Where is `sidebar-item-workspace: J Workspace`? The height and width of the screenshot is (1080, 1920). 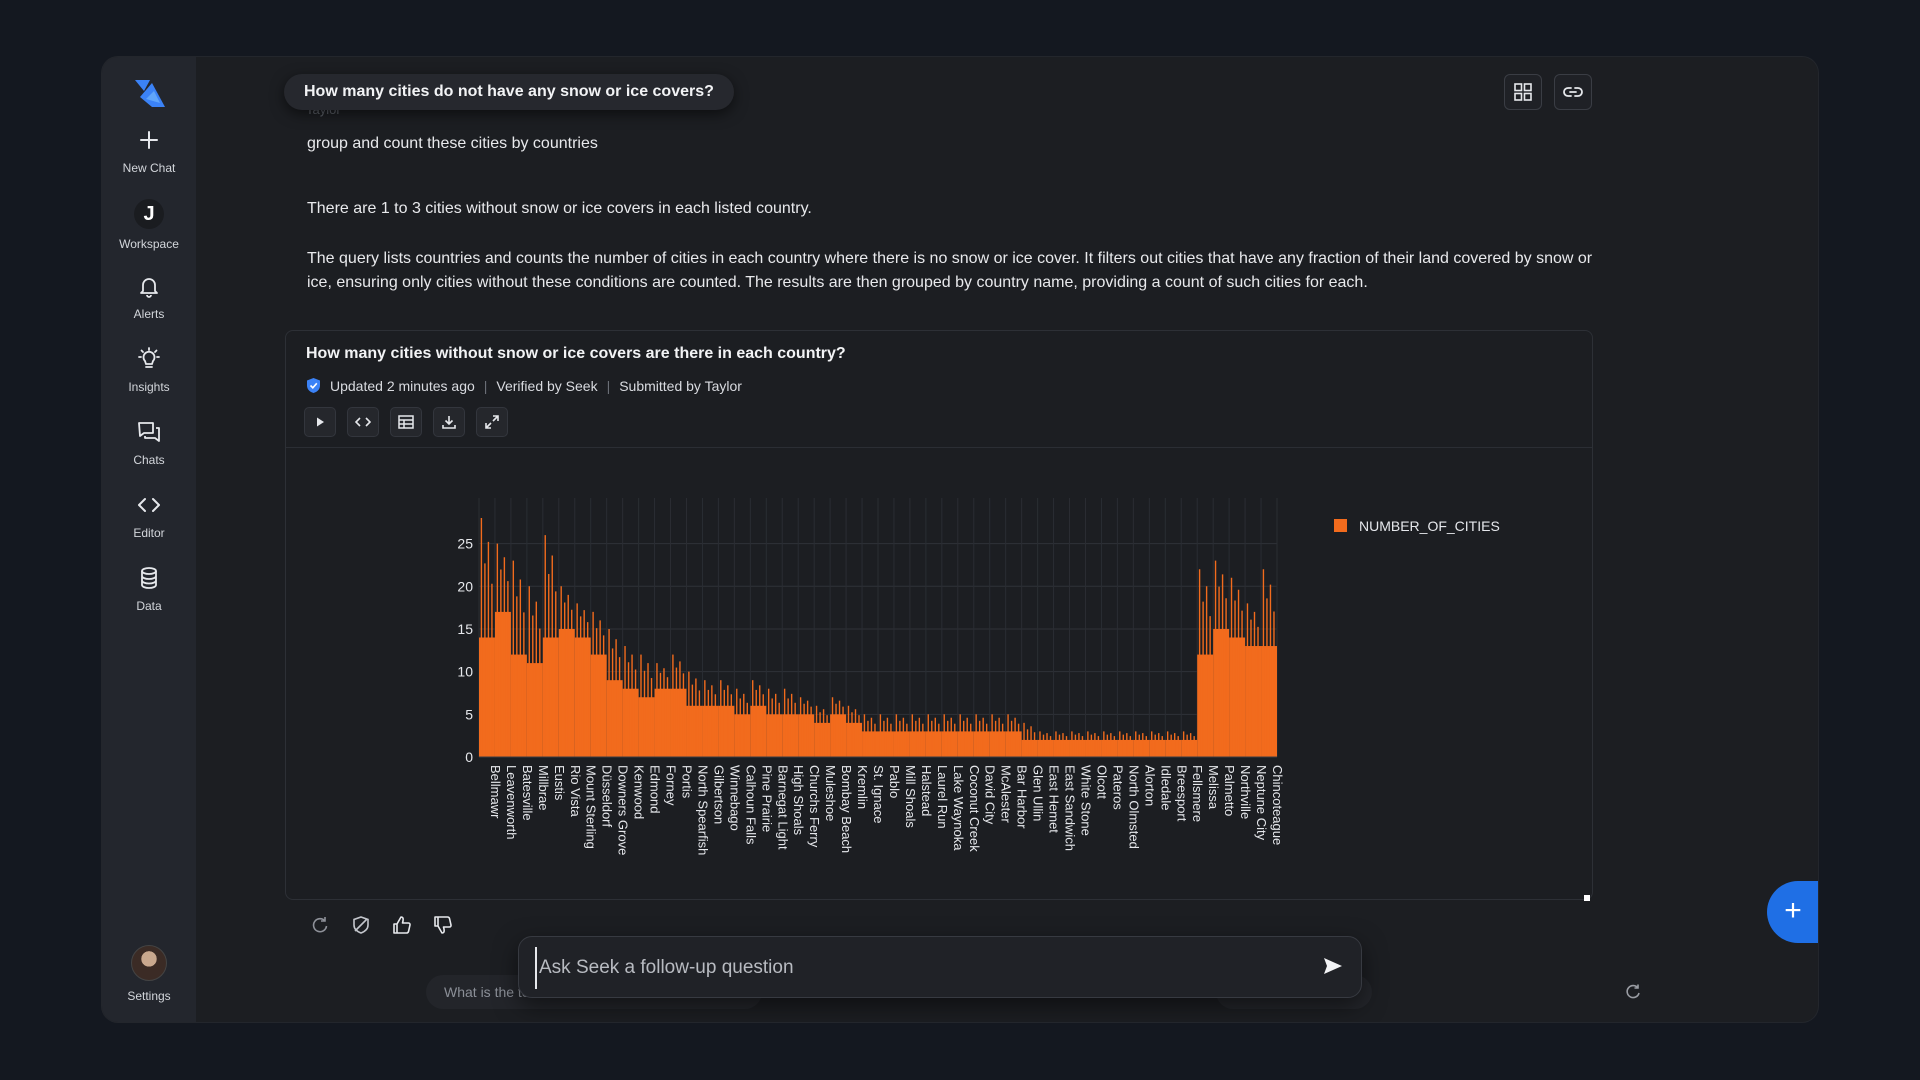 sidebar-item-workspace: J Workspace is located at coordinates (149, 225).